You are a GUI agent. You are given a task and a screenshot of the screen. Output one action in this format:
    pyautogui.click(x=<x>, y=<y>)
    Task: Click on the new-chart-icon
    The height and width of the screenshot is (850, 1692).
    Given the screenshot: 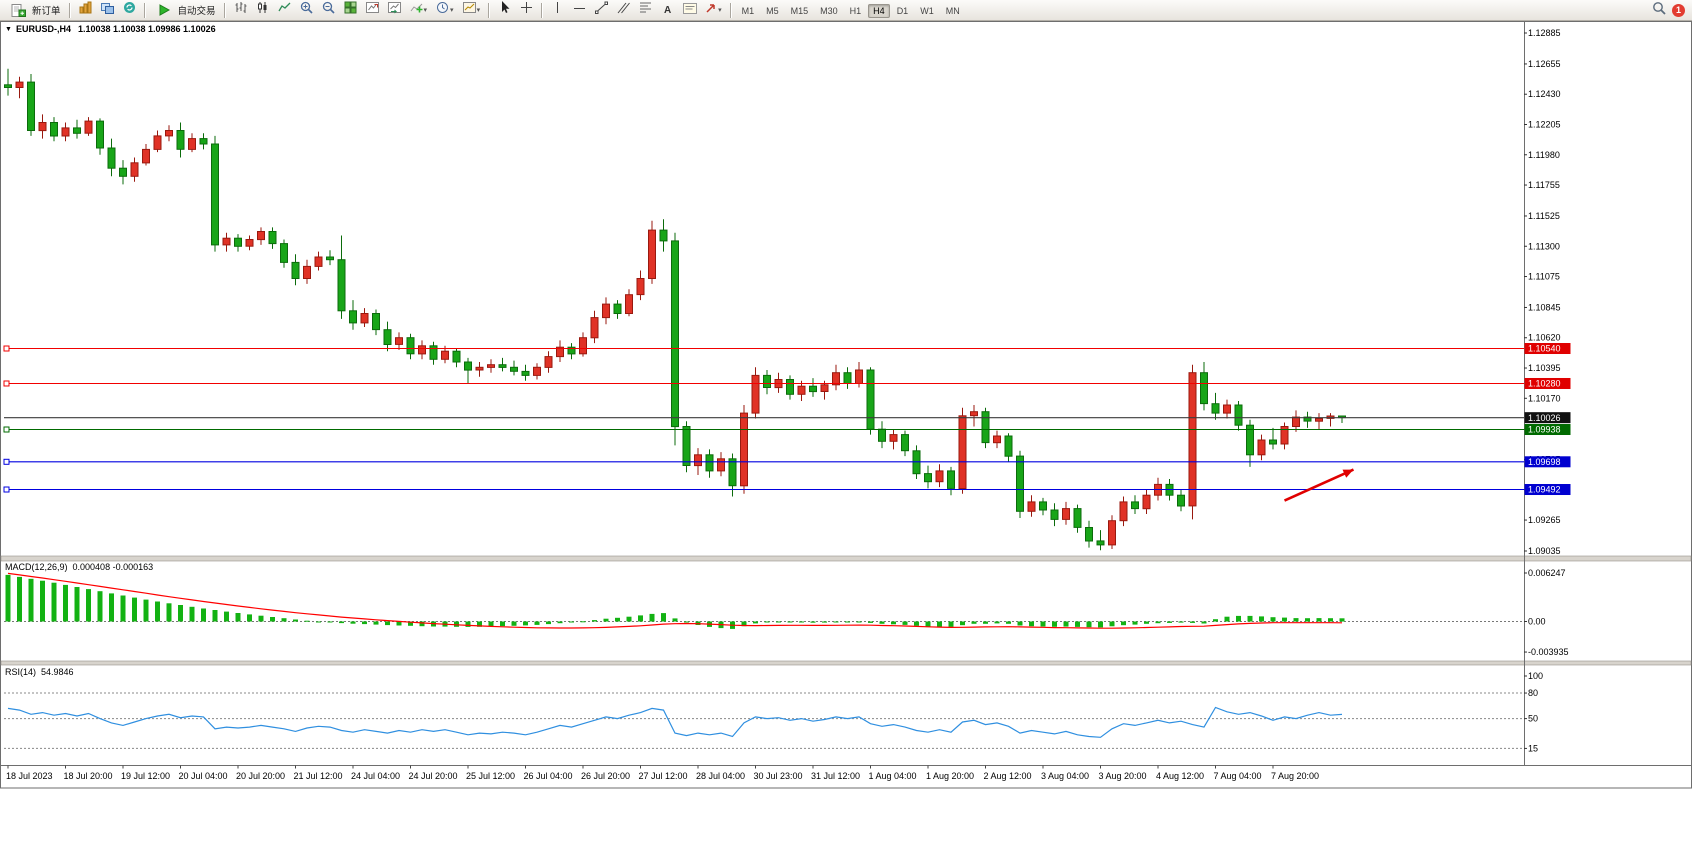 What is the action you would take?
    pyautogui.click(x=85, y=10)
    